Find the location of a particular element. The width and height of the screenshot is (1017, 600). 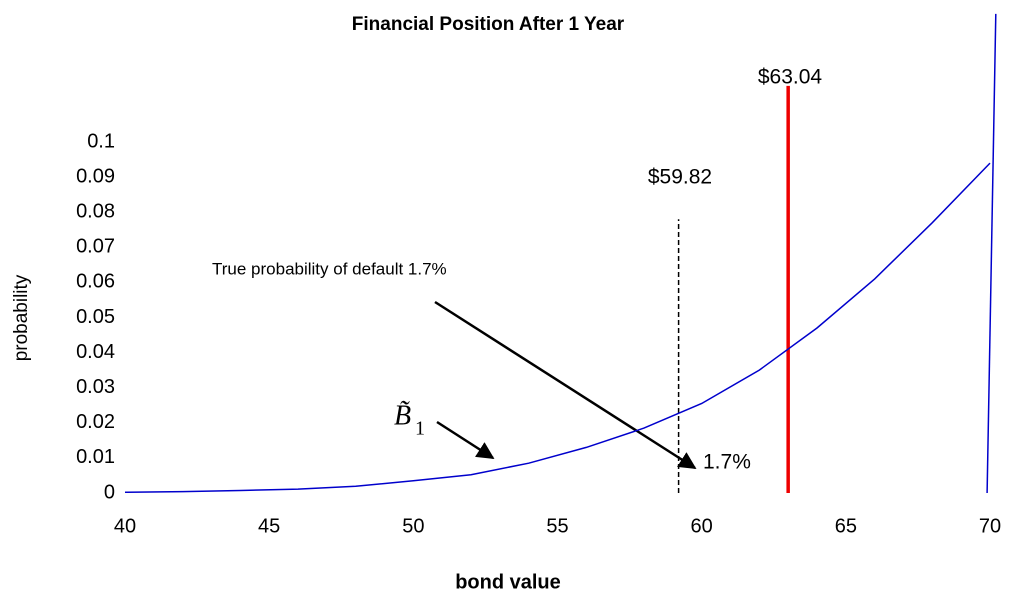

annotation: True probability of default 1.7% is located at coordinates (329, 268).